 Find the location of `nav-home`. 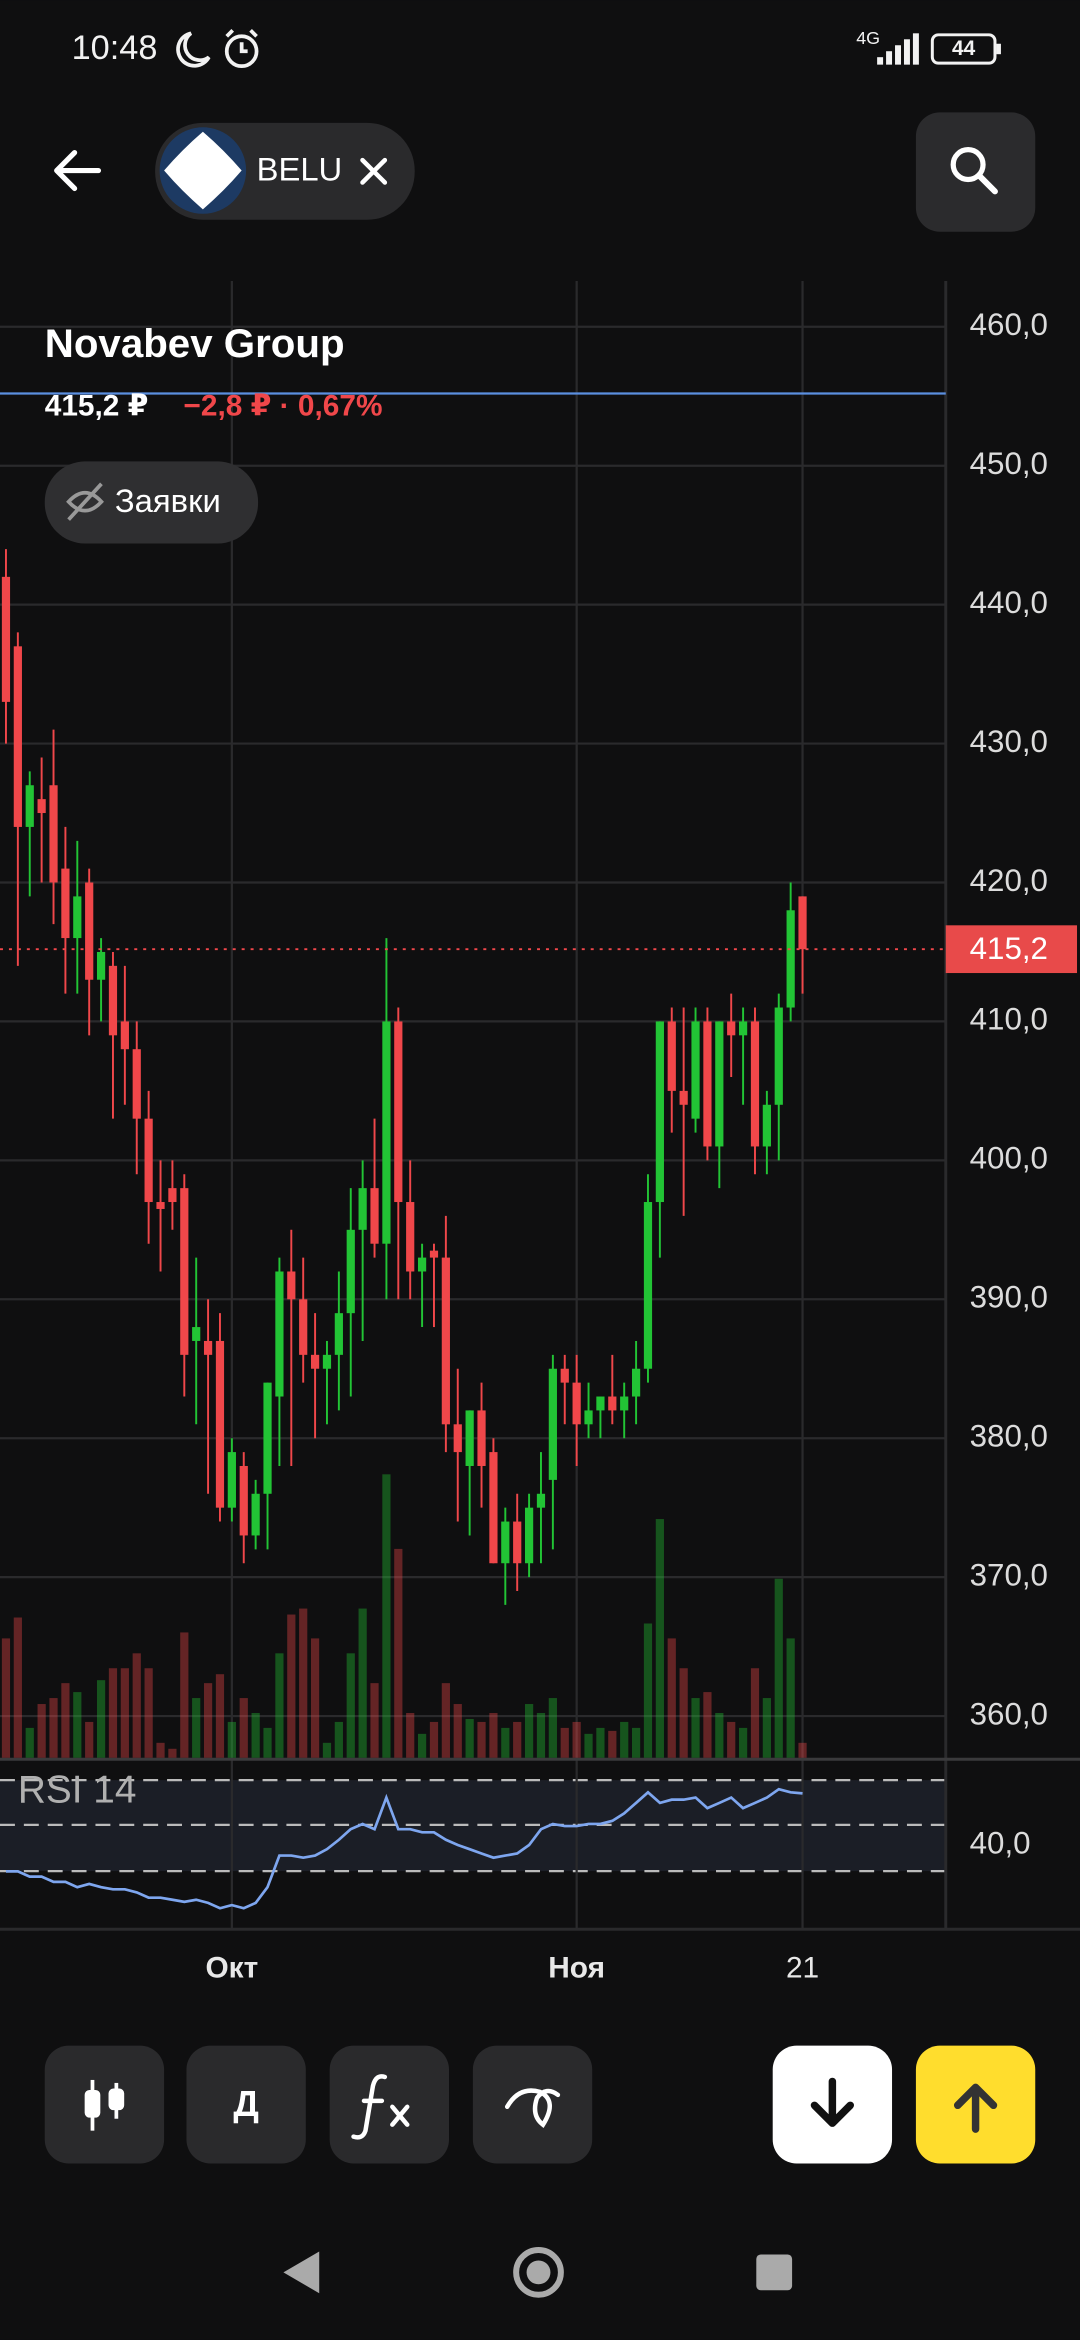

nav-home is located at coordinates (538, 2272).